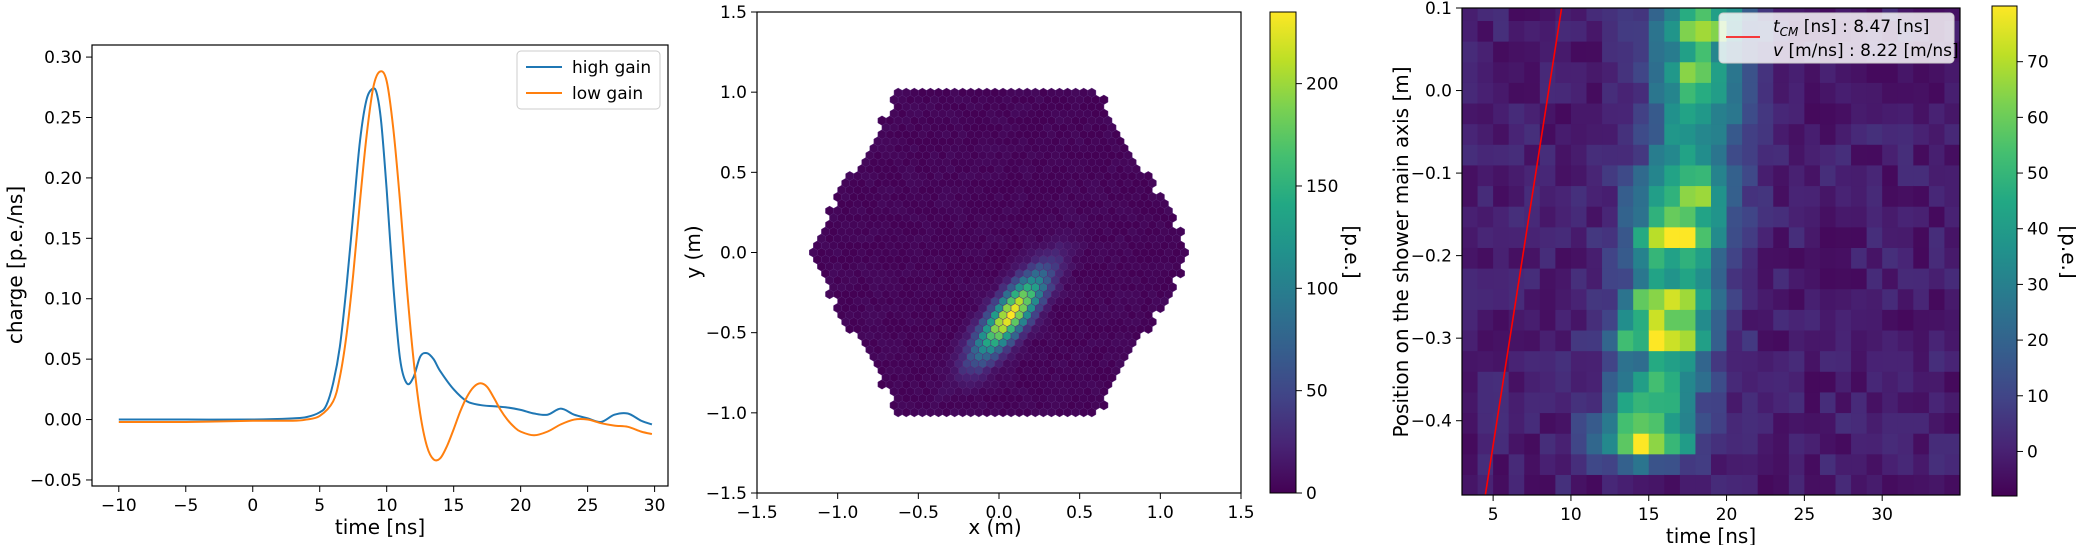 The image size is (2076, 545). What do you see at coordinates (15, 265) in the screenshot?
I see `waveform-y-axis-label: charge [p.e./ns]` at bounding box center [15, 265].